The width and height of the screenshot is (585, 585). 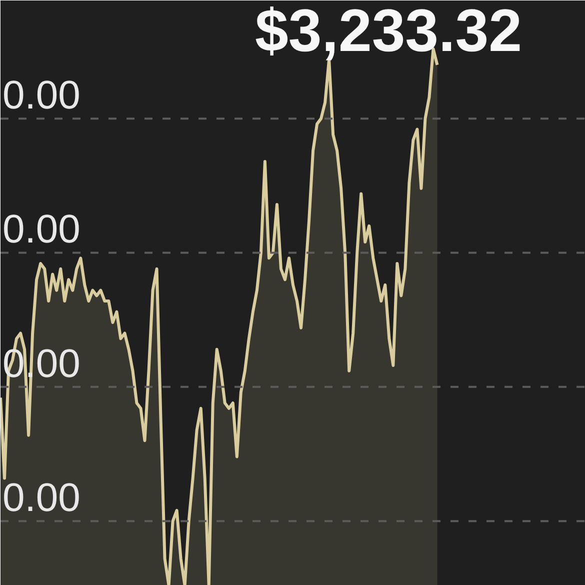 I want to click on chart-title: $3,233.32, so click(x=388, y=32).